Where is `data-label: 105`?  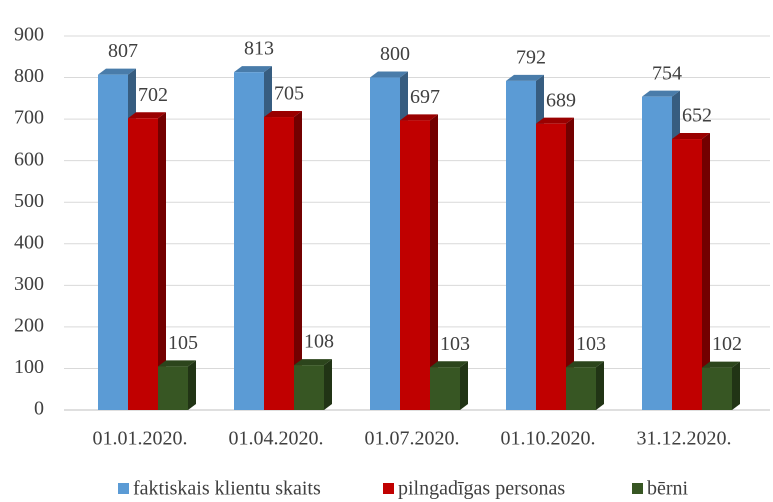 data-label: 105 is located at coordinates (183, 343).